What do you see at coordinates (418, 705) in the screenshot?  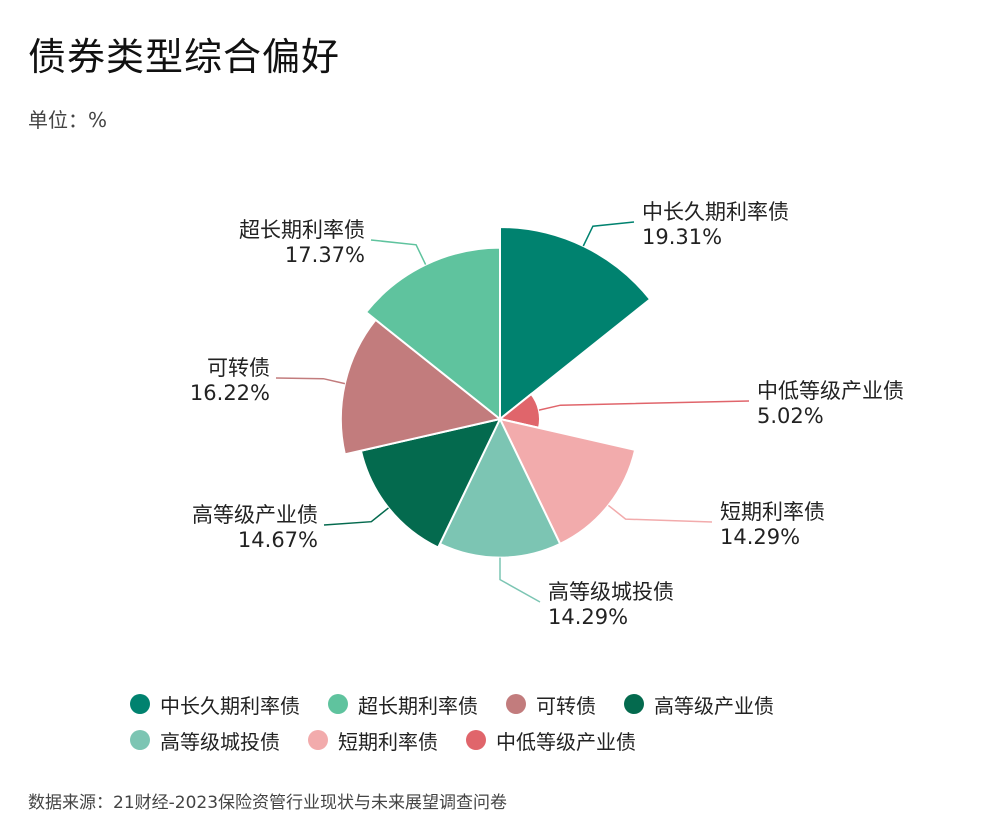 I see `legend-label: 超长期利率债` at bounding box center [418, 705].